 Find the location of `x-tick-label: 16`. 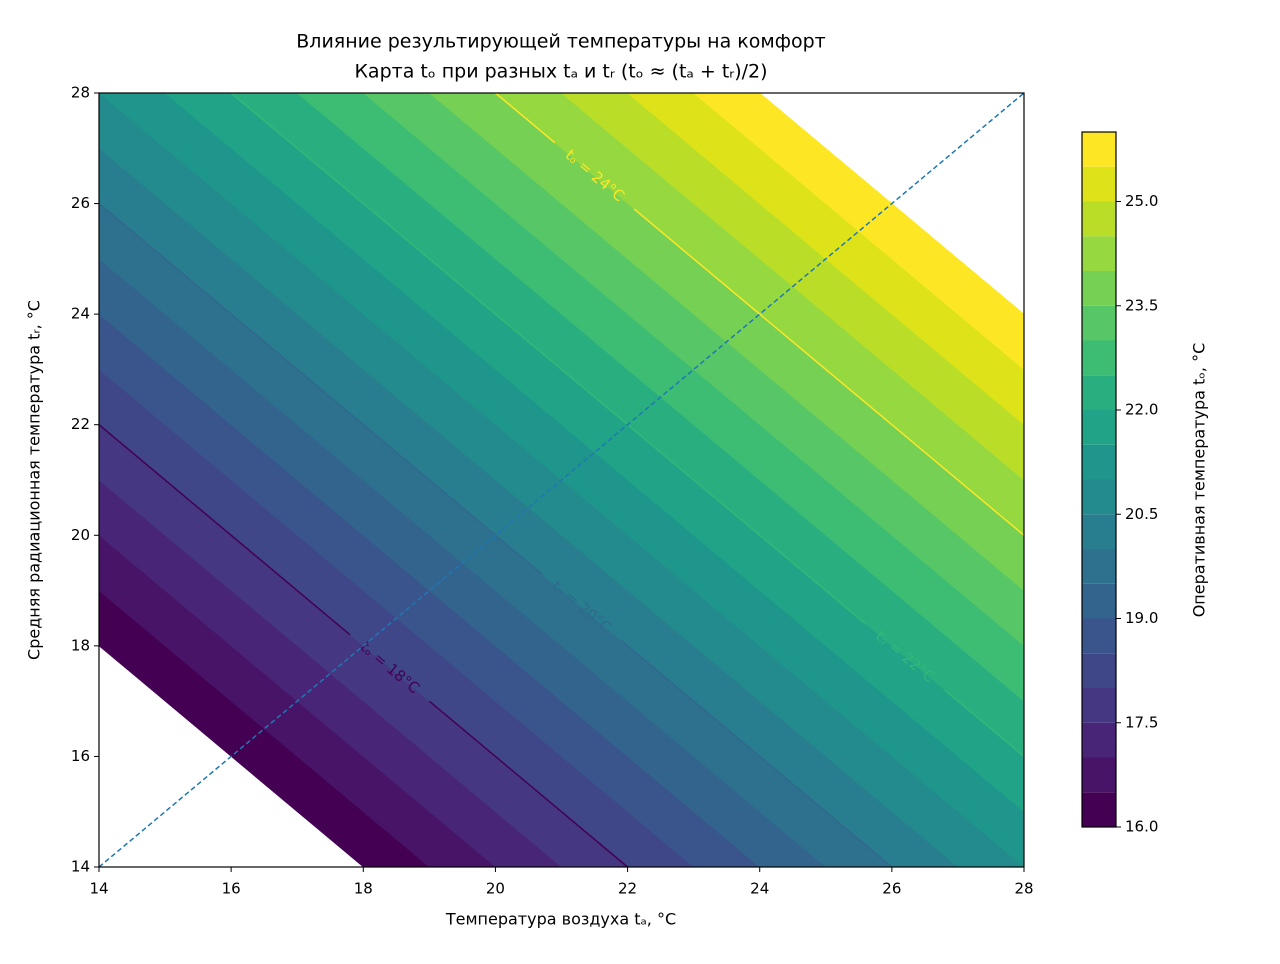

x-tick-label: 16 is located at coordinates (231, 889).